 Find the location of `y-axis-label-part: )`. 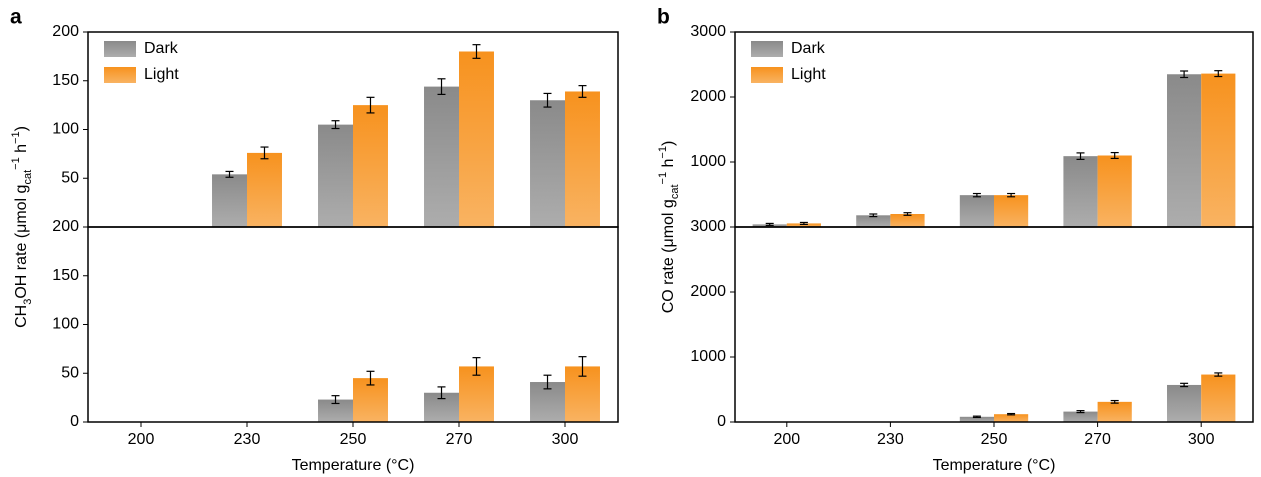

y-axis-label-part: ) is located at coordinates (21, 128).